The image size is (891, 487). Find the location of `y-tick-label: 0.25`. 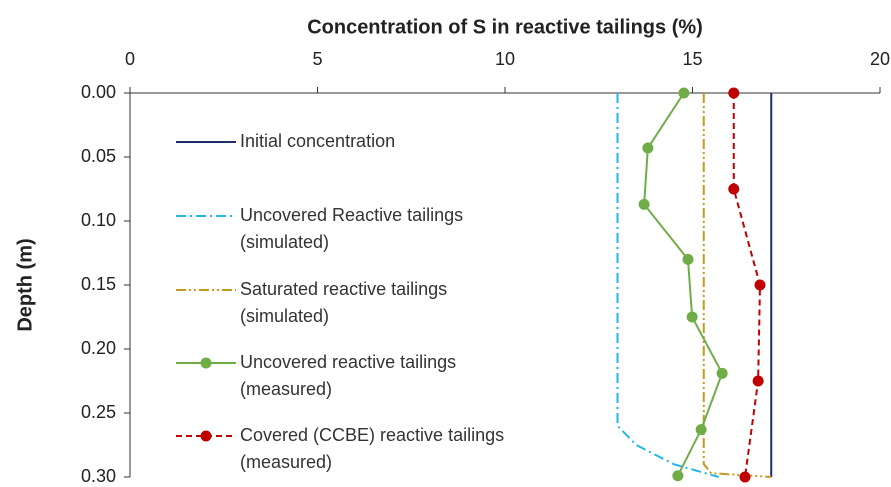

y-tick-label: 0.25 is located at coordinates (98, 412).